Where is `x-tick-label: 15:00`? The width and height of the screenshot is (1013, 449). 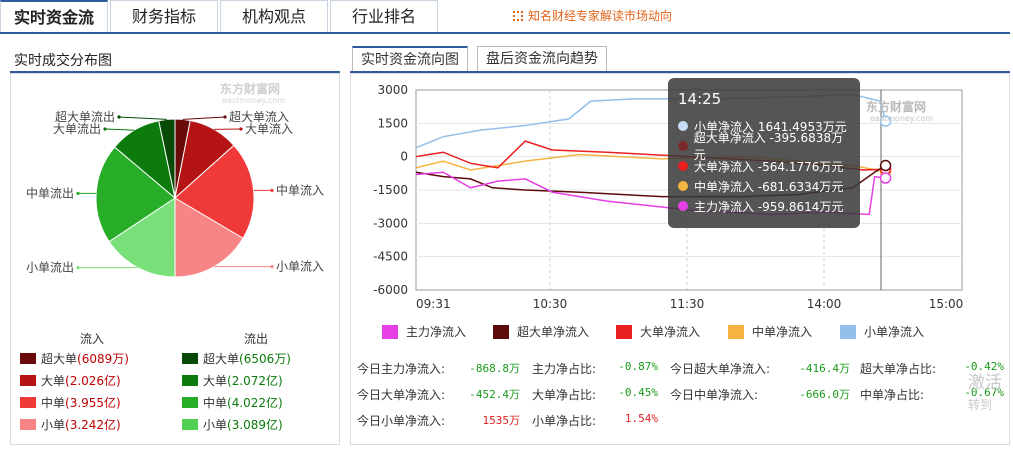 x-tick-label: 15:00 is located at coordinates (946, 304).